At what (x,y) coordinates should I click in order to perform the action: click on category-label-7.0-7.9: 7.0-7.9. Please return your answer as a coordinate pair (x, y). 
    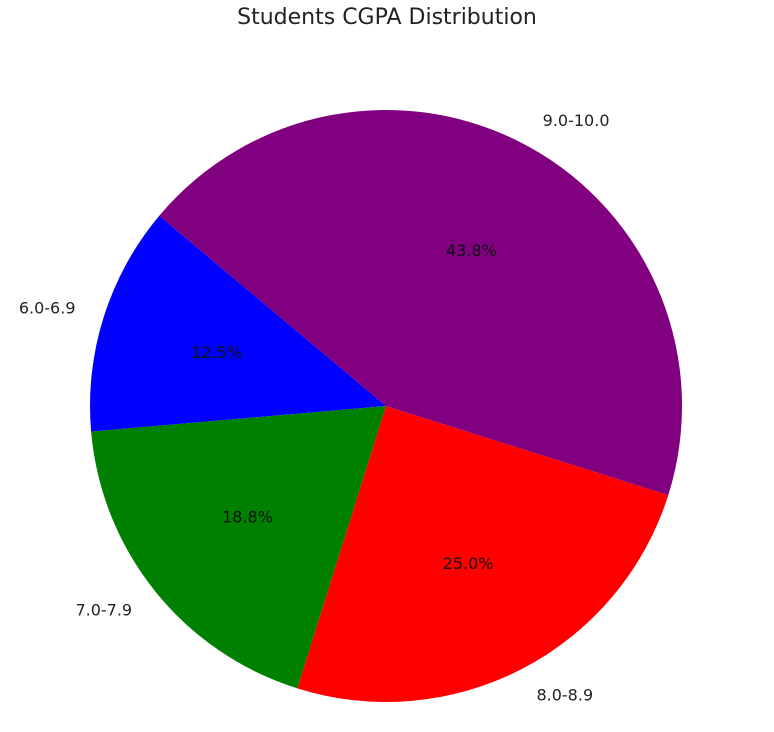
    Looking at the image, I should click on (103, 609).